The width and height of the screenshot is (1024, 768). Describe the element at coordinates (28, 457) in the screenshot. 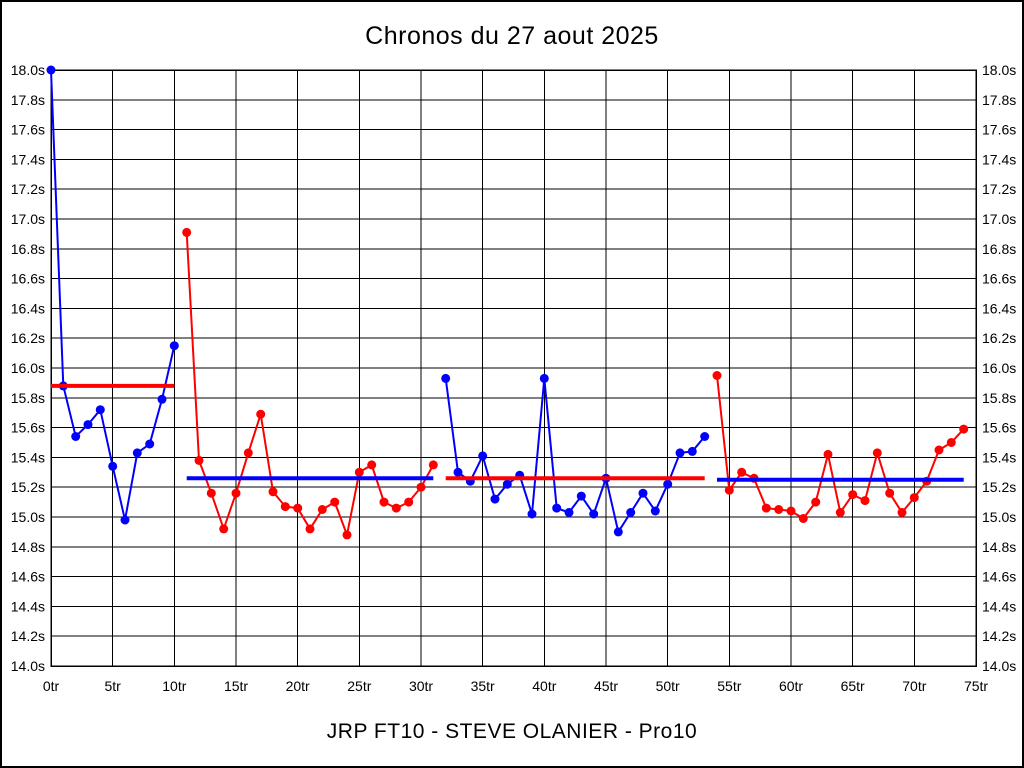

I see `y-tick-label-left: 15.4s` at that location.